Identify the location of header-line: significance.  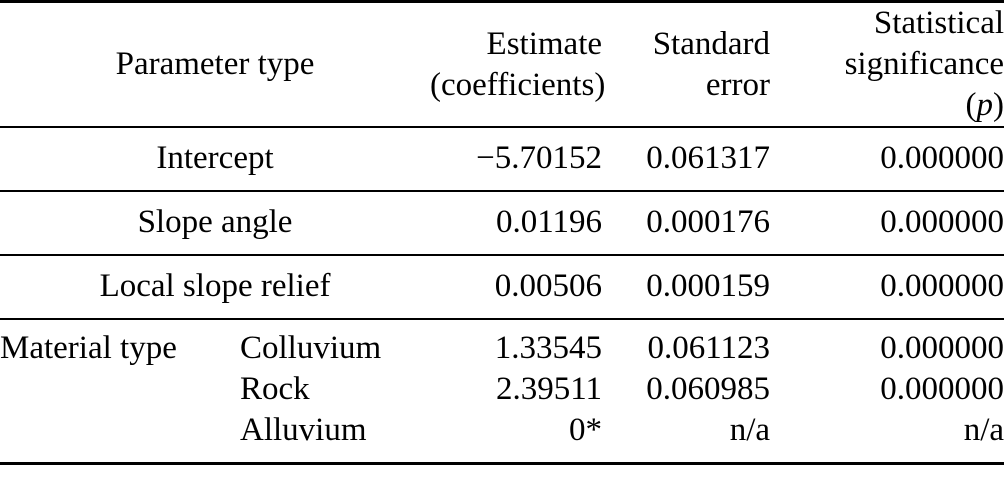
(924, 64).